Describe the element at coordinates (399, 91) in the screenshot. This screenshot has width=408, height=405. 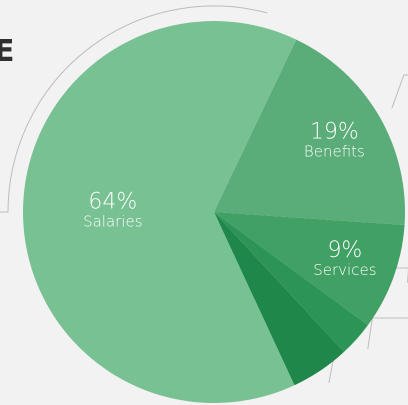
I see `leader-line-benefits` at that location.